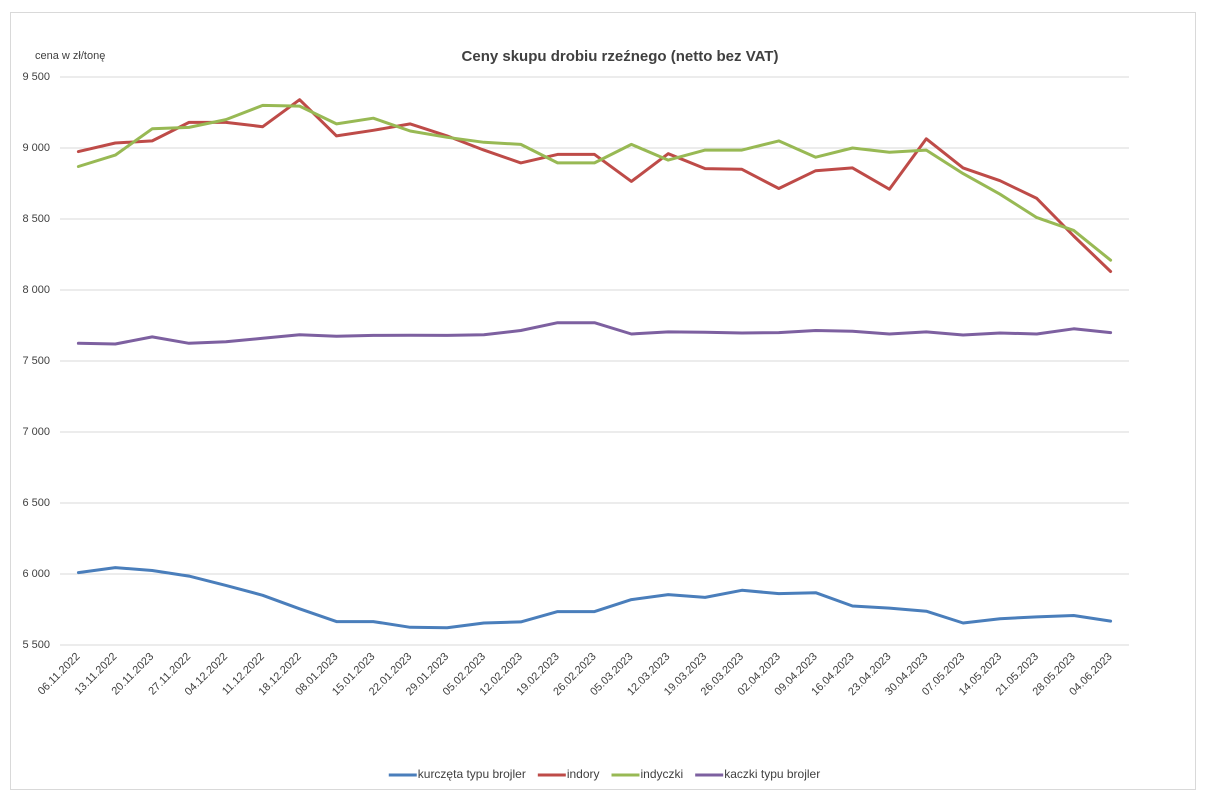  Describe the element at coordinates (36, 361) in the screenshot. I see `y-tick-label: 7 500` at that location.